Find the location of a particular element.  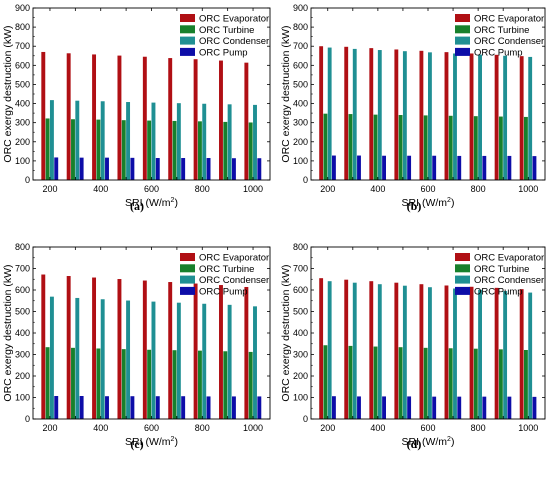

x-axis-title-tail: ) is located at coordinates (176, 442).